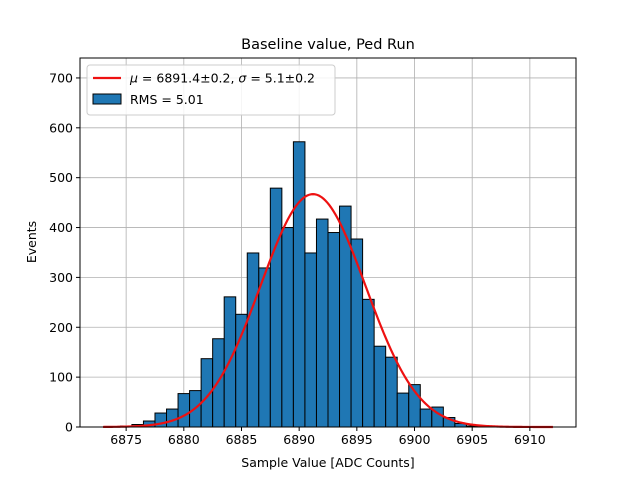 Image resolution: width=640 pixels, height=480 pixels. Describe the element at coordinates (61, 77) in the screenshot. I see `y-tick-label: 700` at that location.